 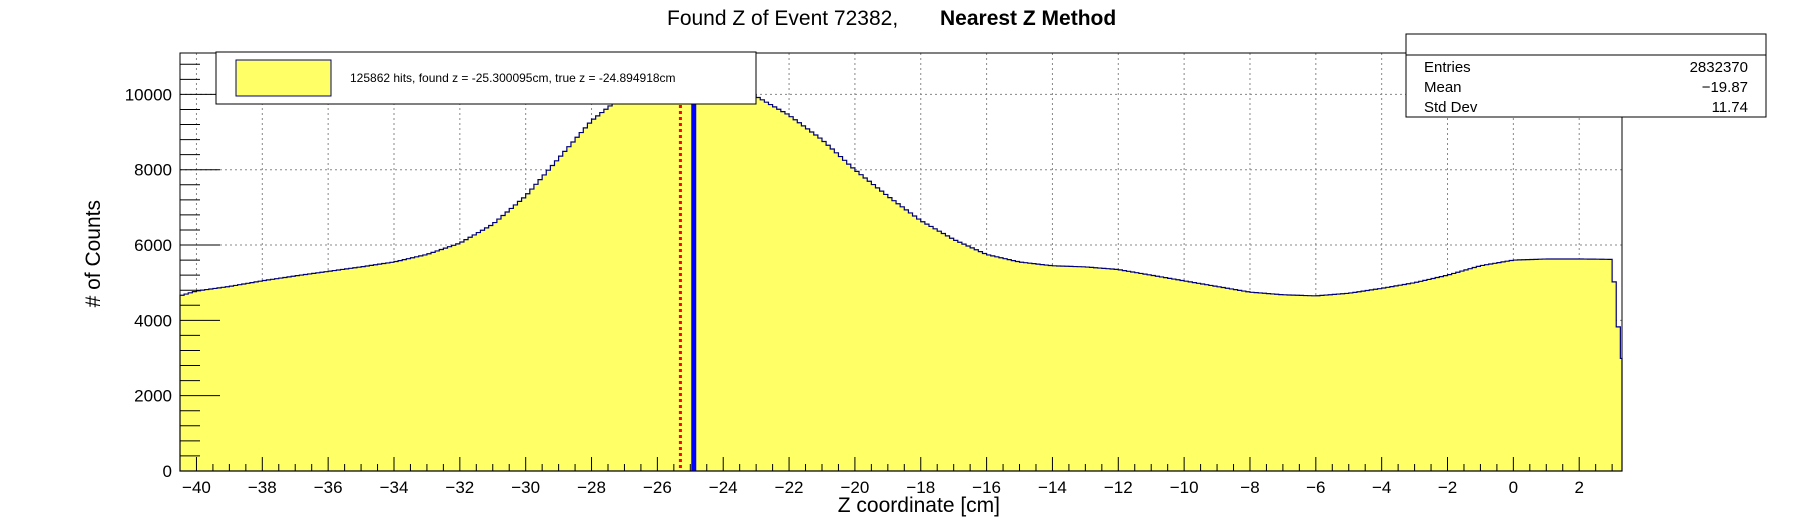 What do you see at coordinates (1381, 487) in the screenshot?
I see `x-tick-label: −4` at bounding box center [1381, 487].